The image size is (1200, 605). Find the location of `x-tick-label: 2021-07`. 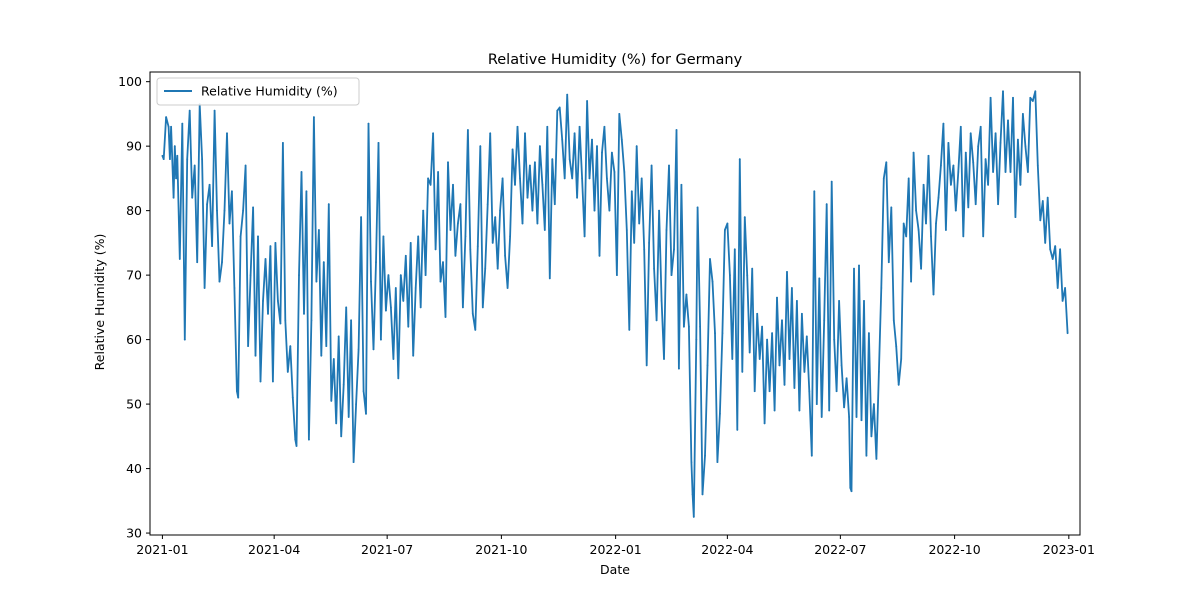

x-tick-label: 2021-07 is located at coordinates (387, 549).